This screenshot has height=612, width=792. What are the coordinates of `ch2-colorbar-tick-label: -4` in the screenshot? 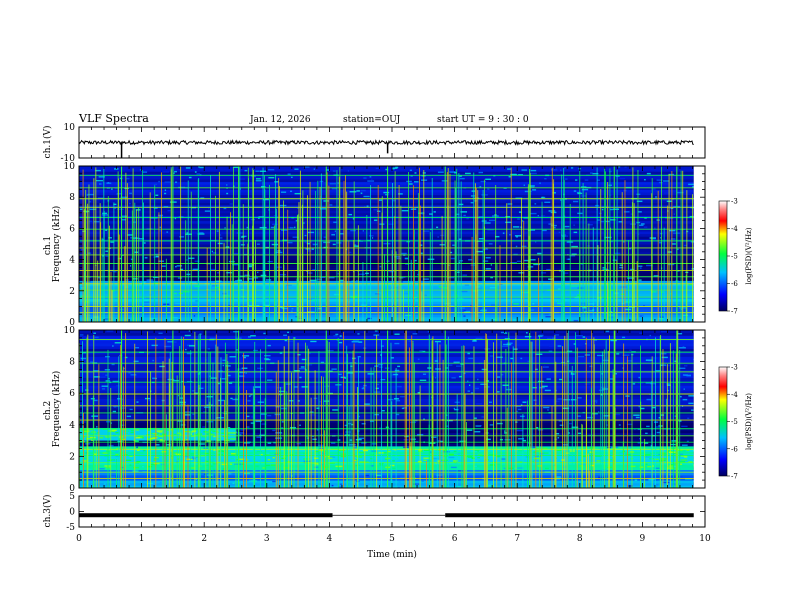 It's located at (734, 395).